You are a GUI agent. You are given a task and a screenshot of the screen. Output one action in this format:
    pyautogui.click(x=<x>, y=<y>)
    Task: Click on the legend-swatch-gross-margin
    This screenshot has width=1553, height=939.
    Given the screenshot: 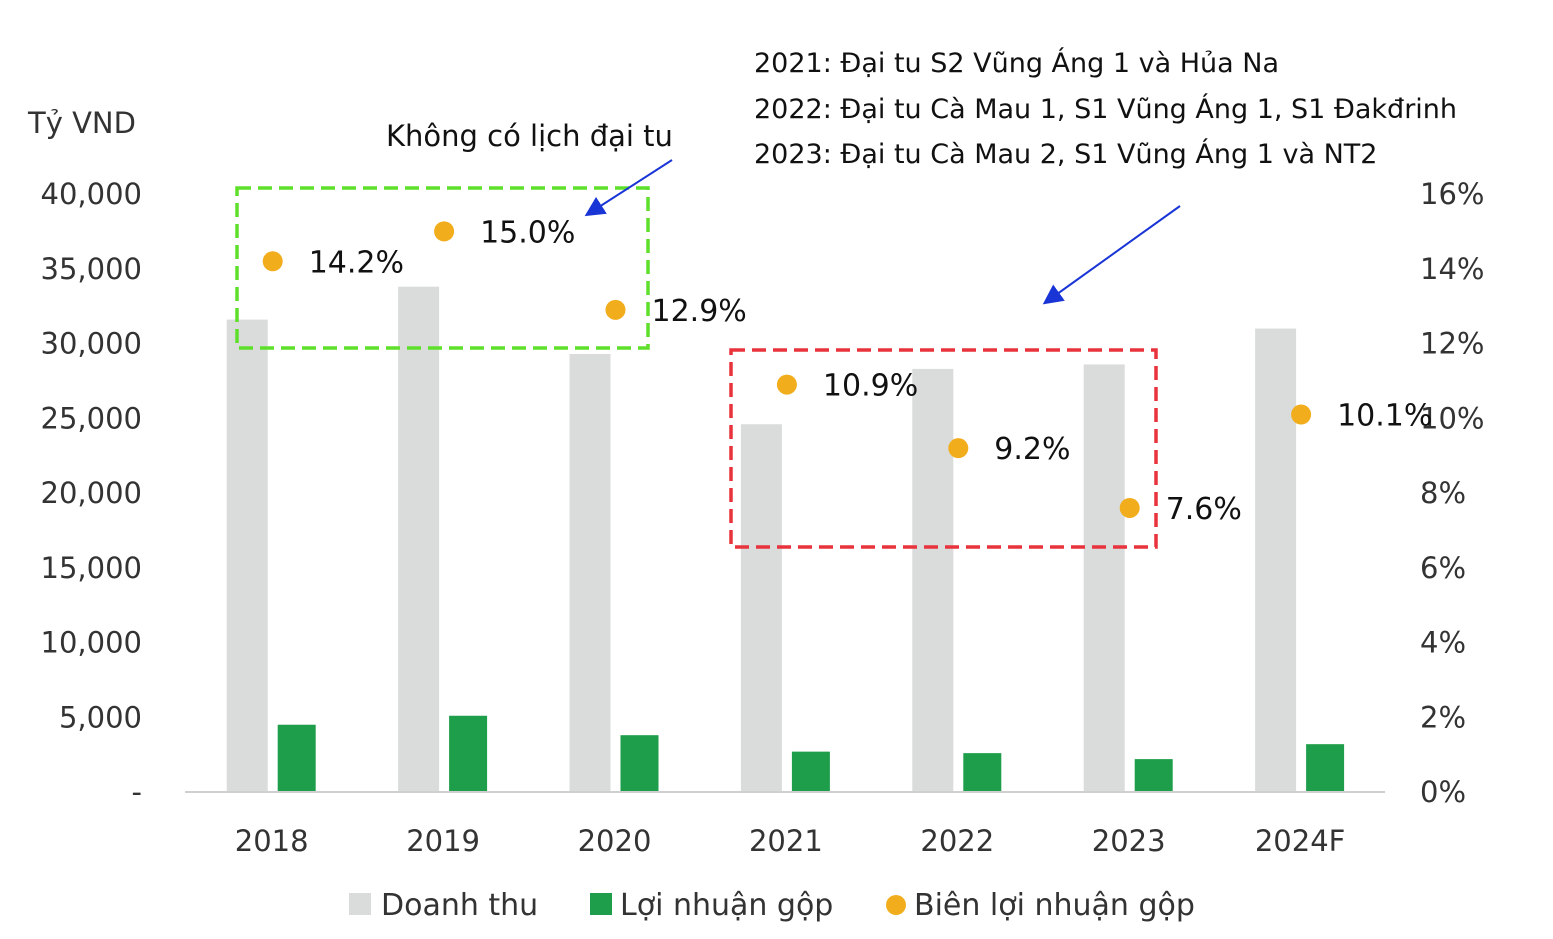 What is the action you would take?
    pyautogui.click(x=896, y=905)
    